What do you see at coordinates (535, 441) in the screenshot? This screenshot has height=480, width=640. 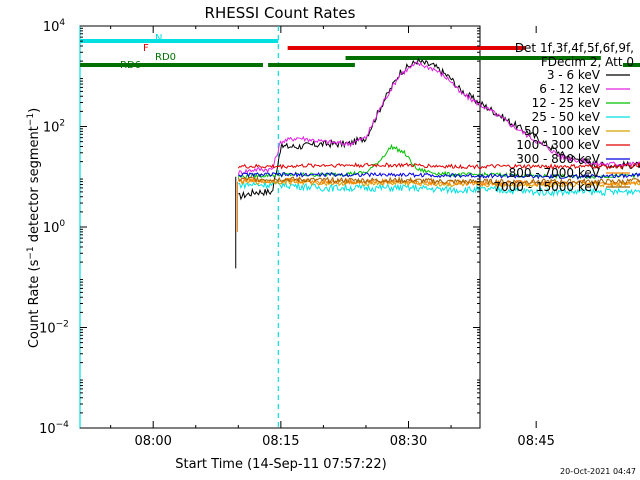 I see `x-tick-label: 08:45` at bounding box center [535, 441].